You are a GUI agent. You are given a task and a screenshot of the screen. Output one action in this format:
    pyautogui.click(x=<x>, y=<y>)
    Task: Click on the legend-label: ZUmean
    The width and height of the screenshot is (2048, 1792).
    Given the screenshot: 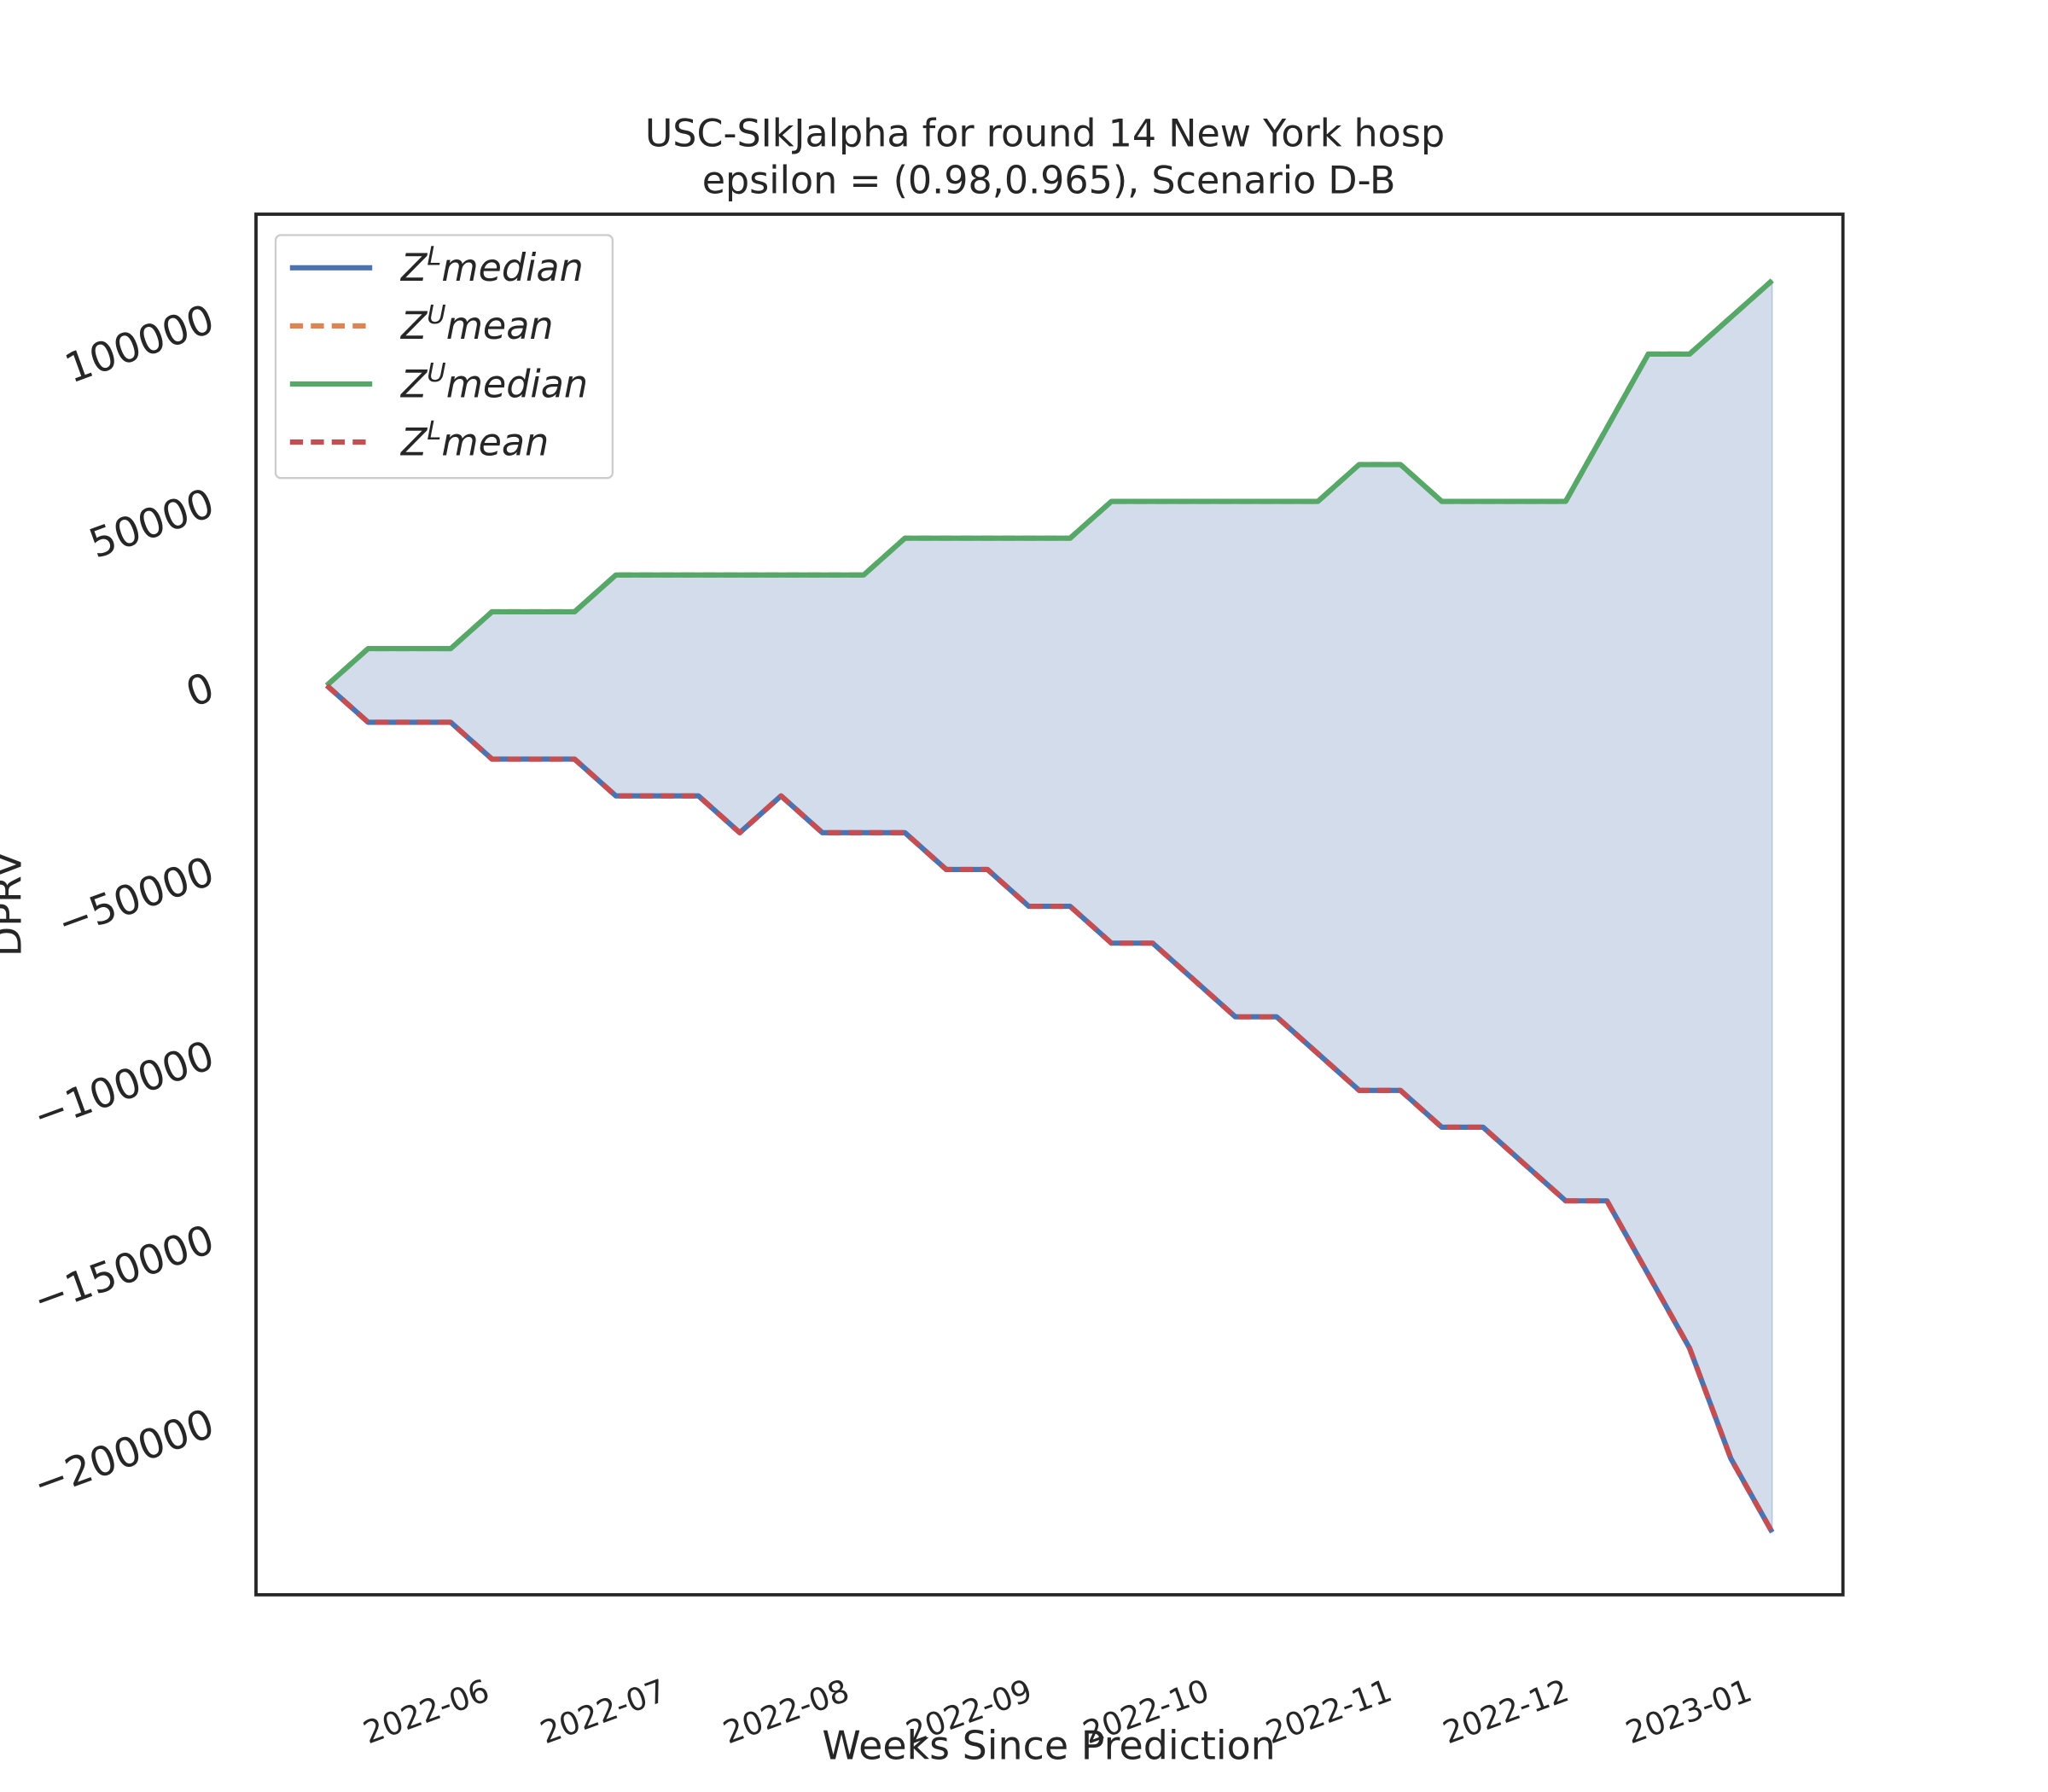 What is the action you would take?
    pyautogui.click(x=477, y=324)
    